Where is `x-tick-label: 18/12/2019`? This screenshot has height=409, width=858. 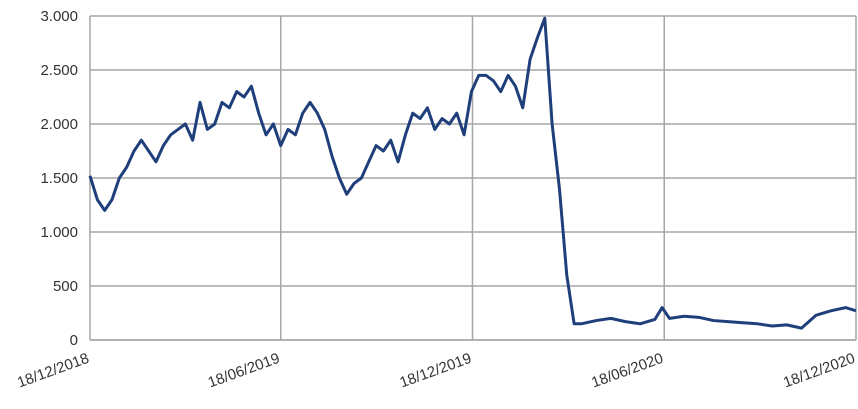 x-tick-label: 18/12/2019 is located at coordinates (435, 371).